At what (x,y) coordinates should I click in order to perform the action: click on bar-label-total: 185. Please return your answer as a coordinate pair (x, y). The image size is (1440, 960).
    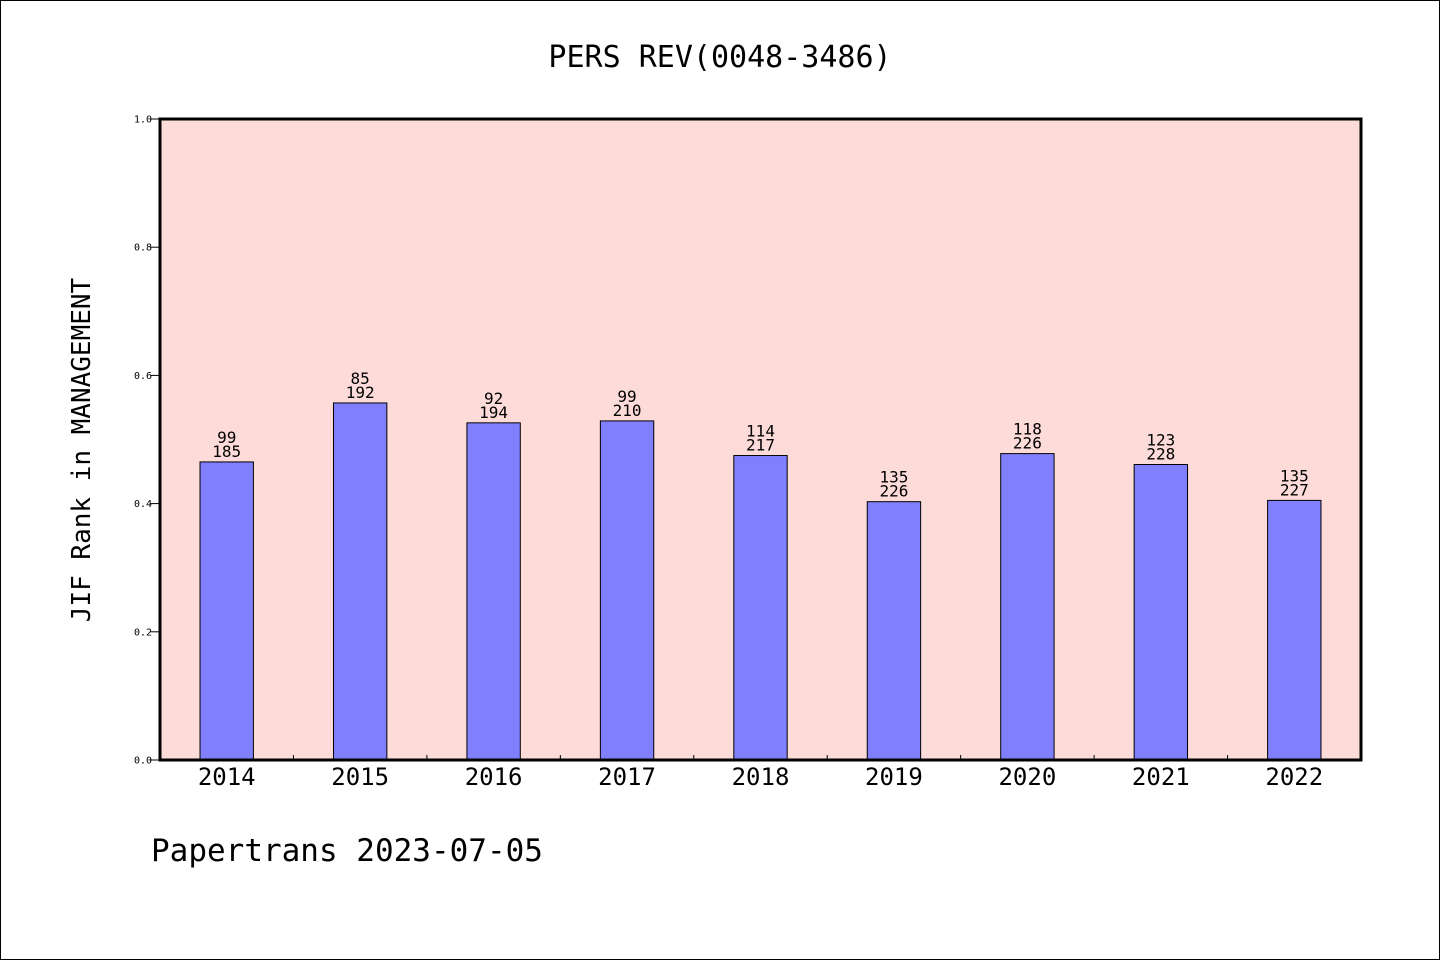
    Looking at the image, I should click on (226, 451).